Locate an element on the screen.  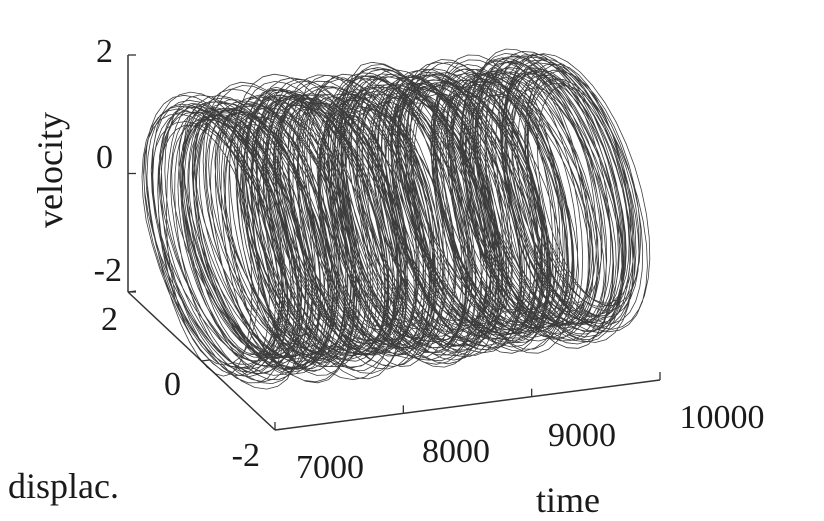
y-tick-label-2: 2 is located at coordinates (109, 319).